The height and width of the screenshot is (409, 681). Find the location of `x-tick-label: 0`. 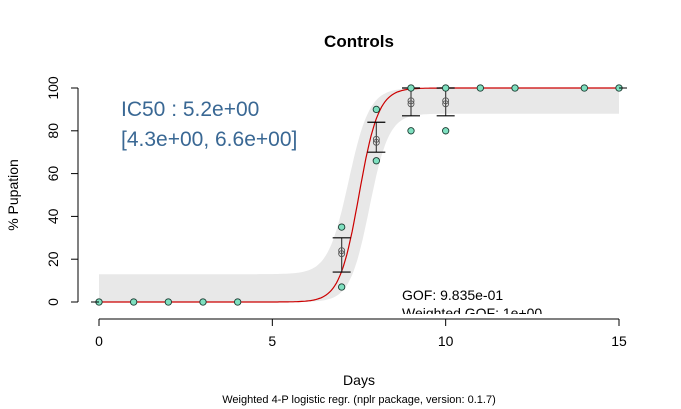

x-tick-label: 0 is located at coordinates (99, 341).